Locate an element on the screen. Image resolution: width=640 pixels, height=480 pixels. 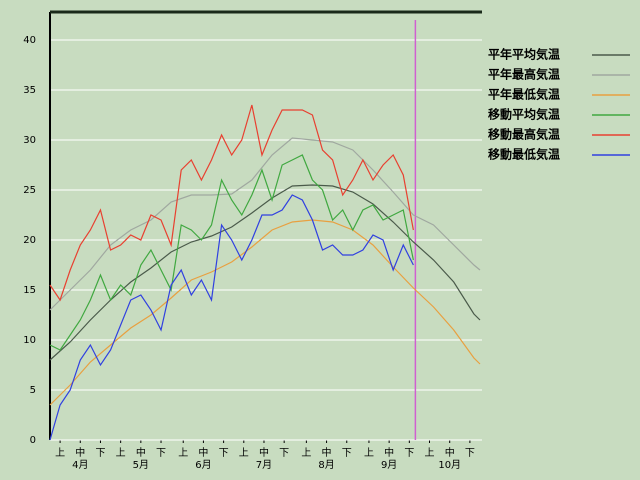
legend-label: 平年最低気温 is located at coordinates (524, 94).